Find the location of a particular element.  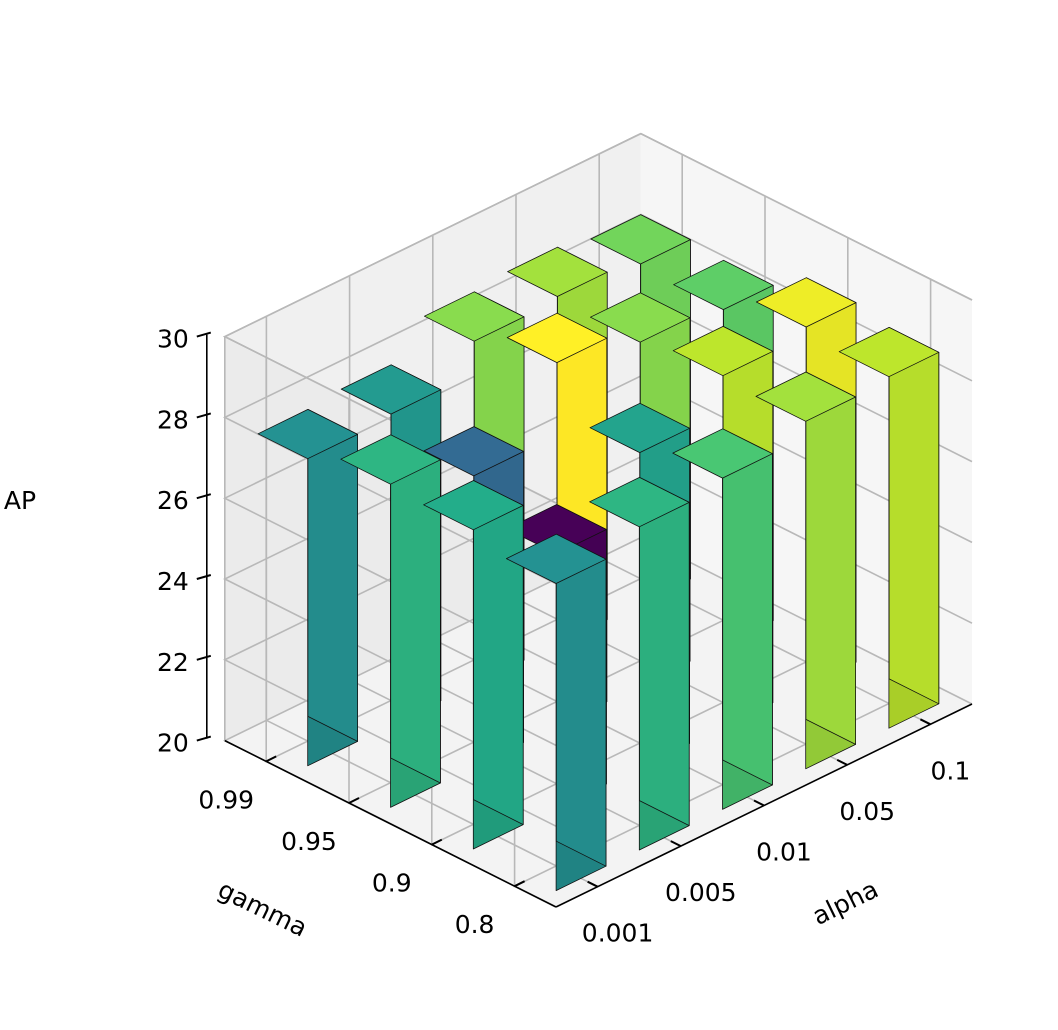

bar-alpha-0.1-gamma-0.8 is located at coordinates (889, 527).